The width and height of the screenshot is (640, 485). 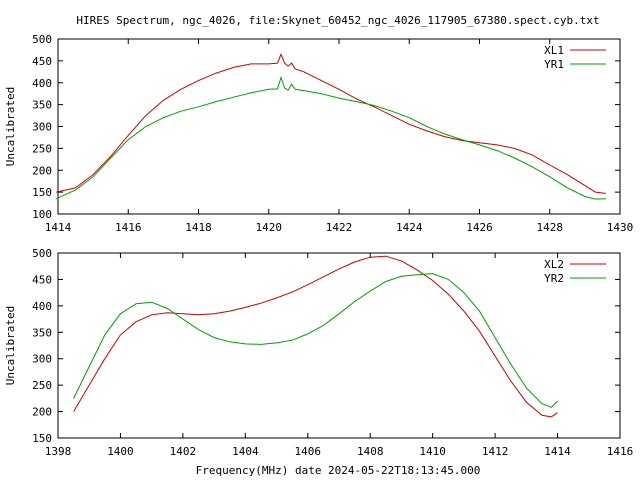 I want to click on x-tick-label: 1426, so click(x=479, y=227).